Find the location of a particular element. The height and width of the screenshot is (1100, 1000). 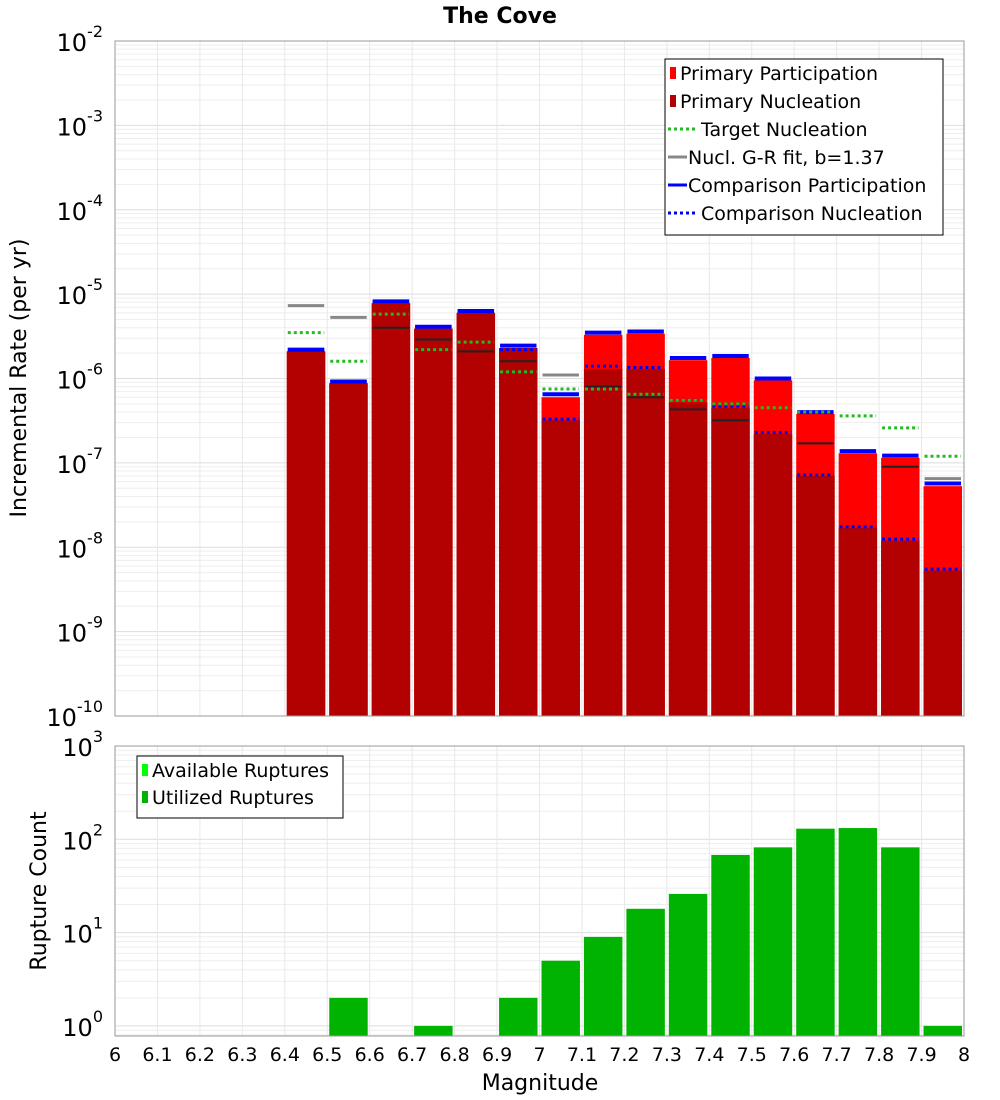

x-tick-label: 7.5 is located at coordinates (752, 1055).